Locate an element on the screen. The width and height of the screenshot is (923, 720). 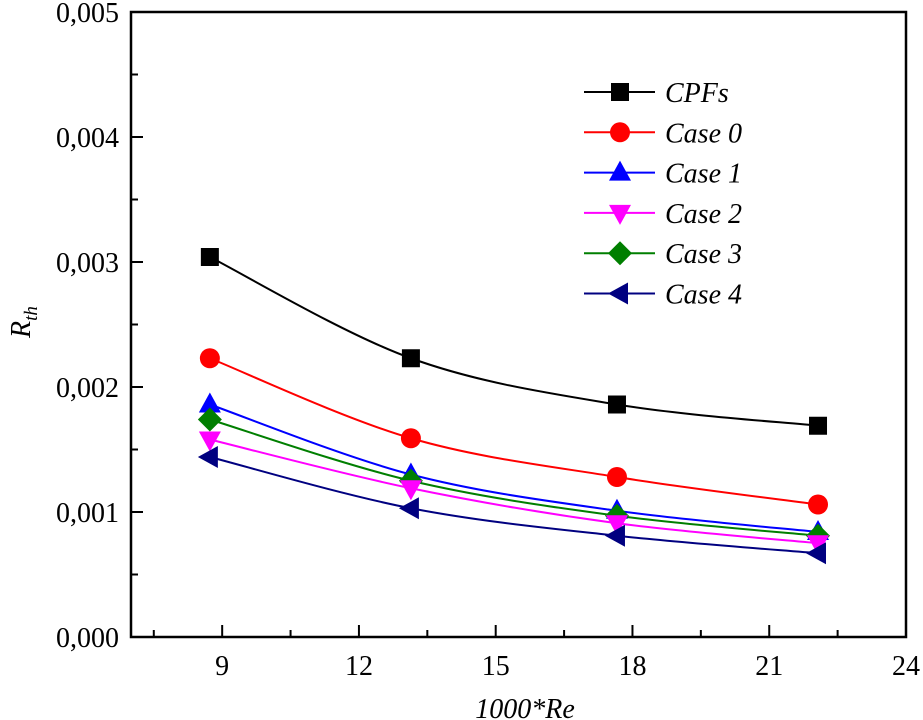
x-axis-title: 1000*Re is located at coordinates (525, 707).